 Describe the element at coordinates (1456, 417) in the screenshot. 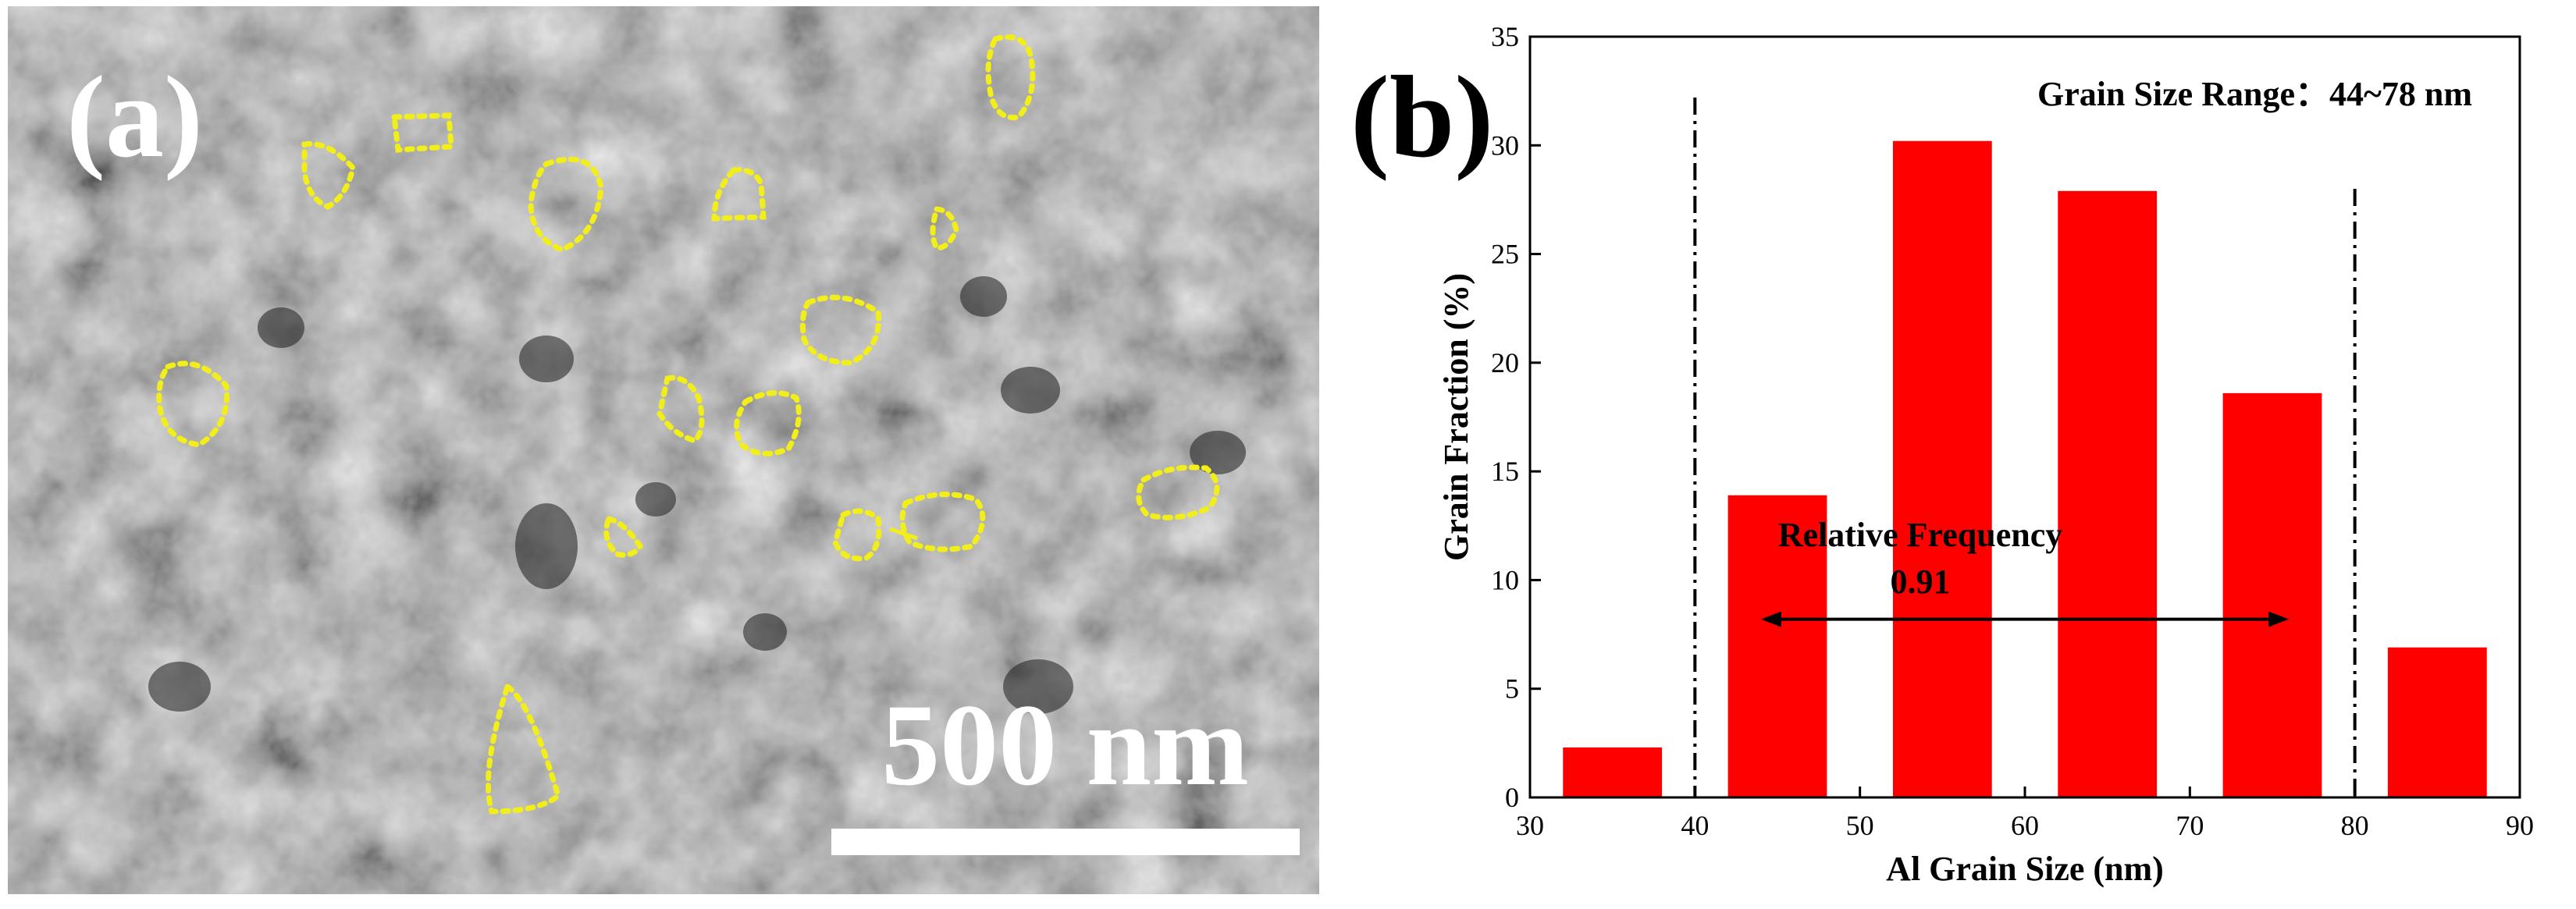

I see `y-axis-title: Grain Fraction (%)` at that location.